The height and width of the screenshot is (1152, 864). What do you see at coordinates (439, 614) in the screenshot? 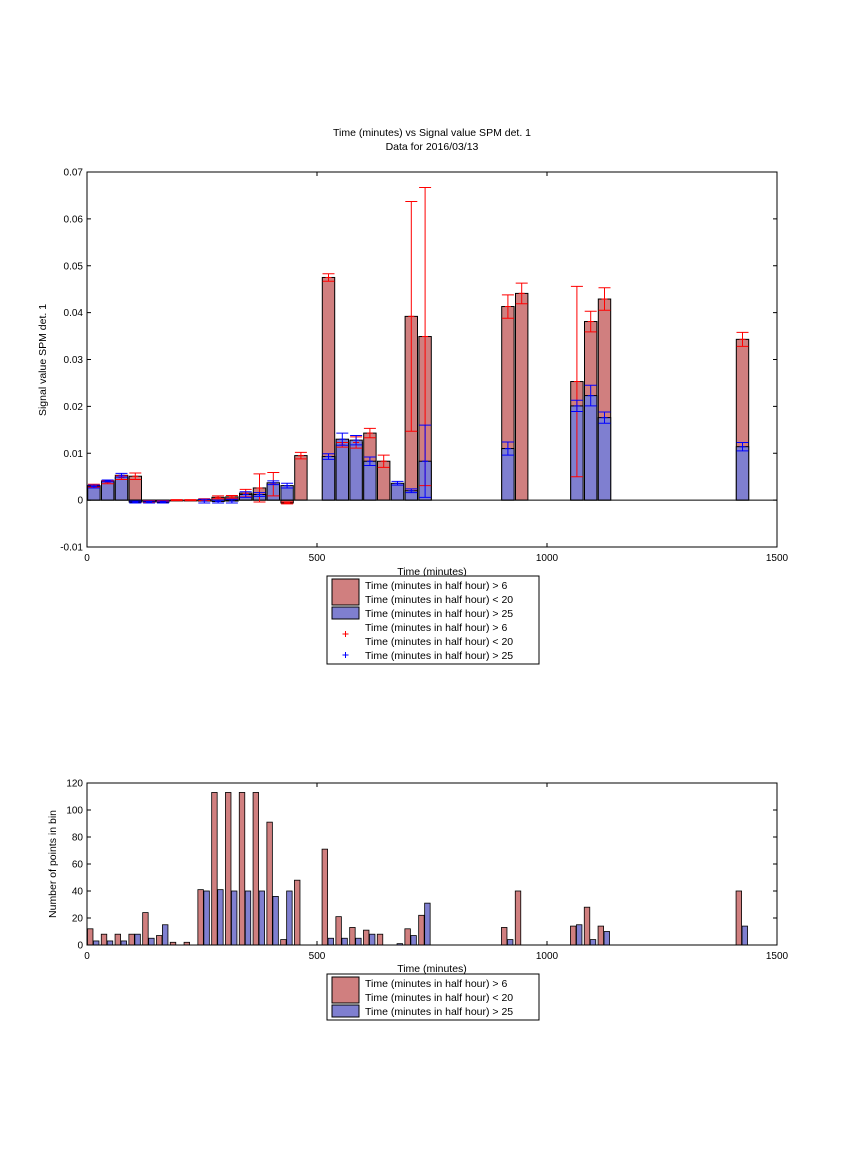
I see `signal-legend-label: Time (minutes in half hour) > 25` at bounding box center [439, 614].